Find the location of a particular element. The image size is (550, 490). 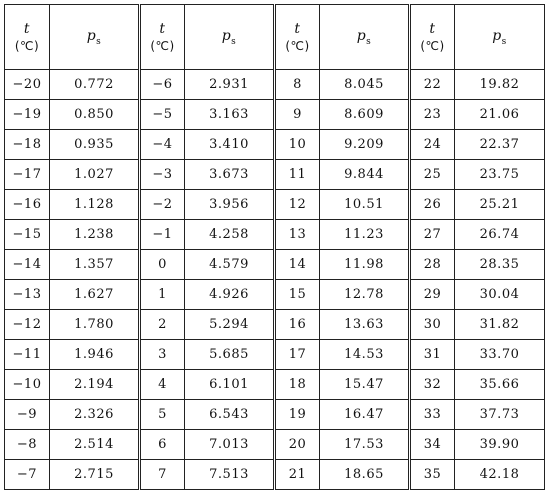

header-pressure-2: ps is located at coordinates (229, 37).